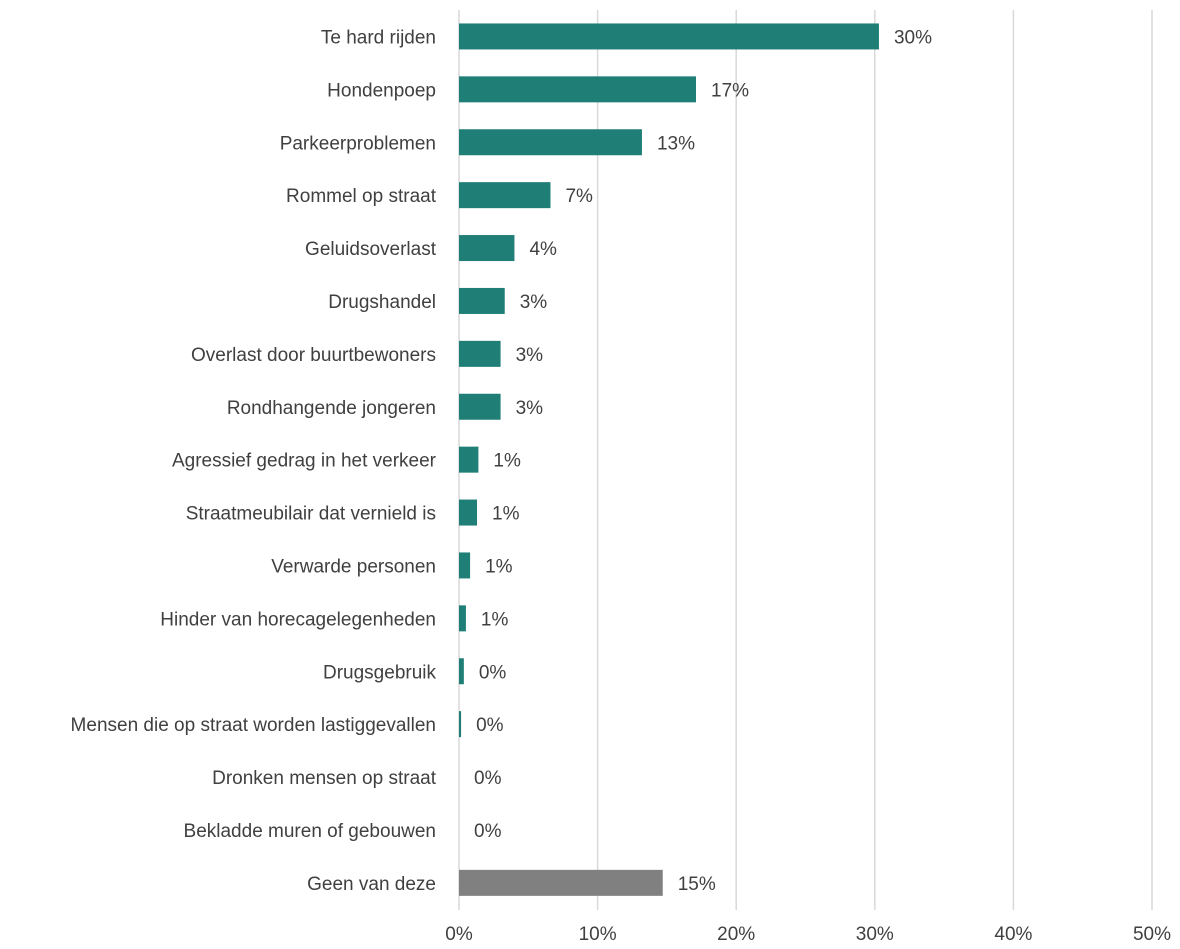 Image resolution: width=1180 pixels, height=949 pixels. Describe the element at coordinates (313, 355) in the screenshot. I see `category-label: Overlast door buurtbewoners` at that location.